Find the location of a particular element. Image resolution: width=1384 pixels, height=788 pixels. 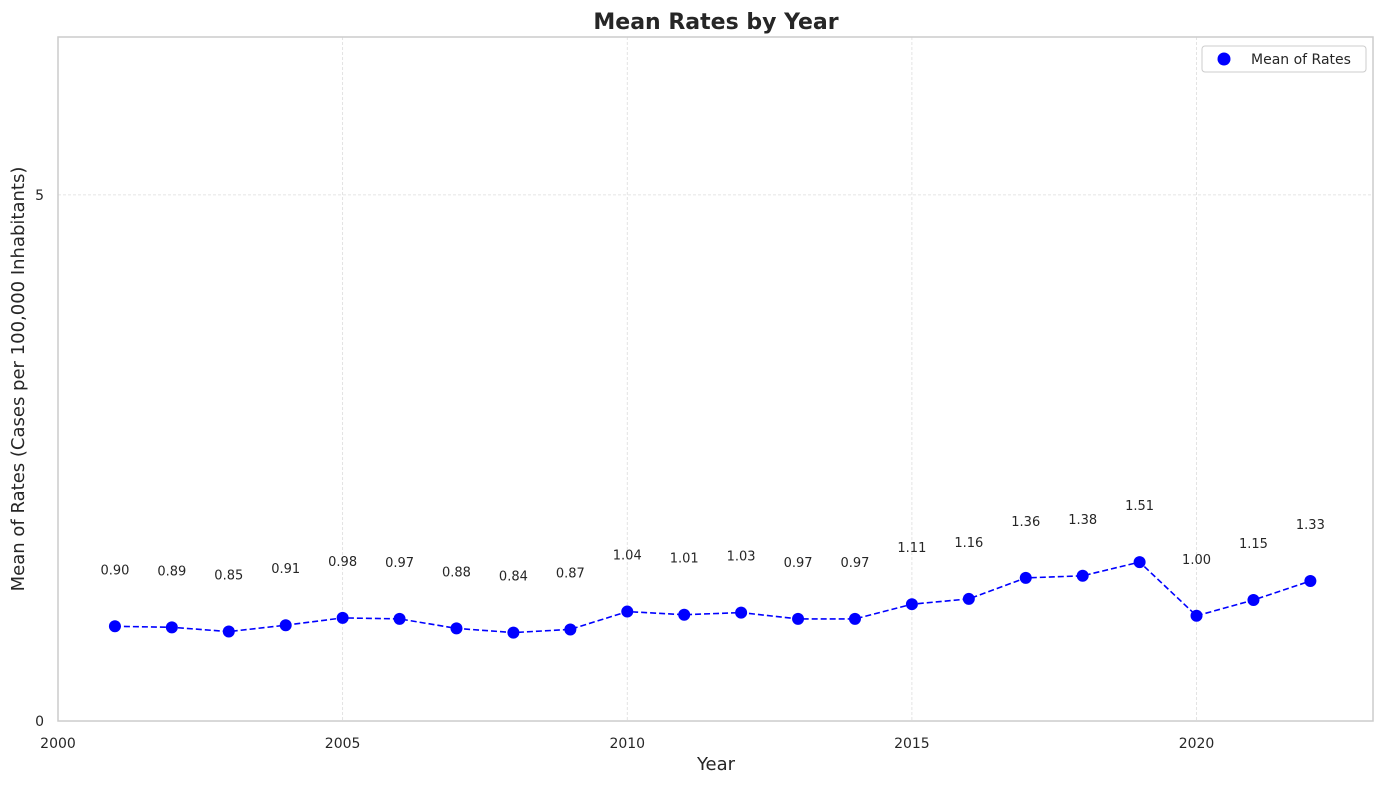

y-tick-label: 0 is located at coordinates (39, 722).